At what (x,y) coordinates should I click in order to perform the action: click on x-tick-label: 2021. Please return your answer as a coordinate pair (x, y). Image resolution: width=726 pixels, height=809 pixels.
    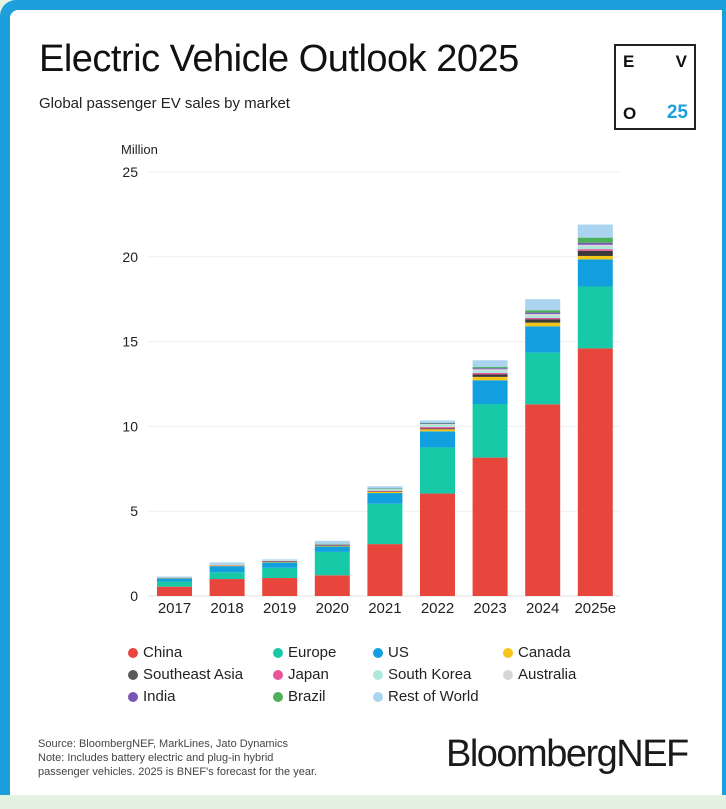
    Looking at the image, I should click on (384, 608).